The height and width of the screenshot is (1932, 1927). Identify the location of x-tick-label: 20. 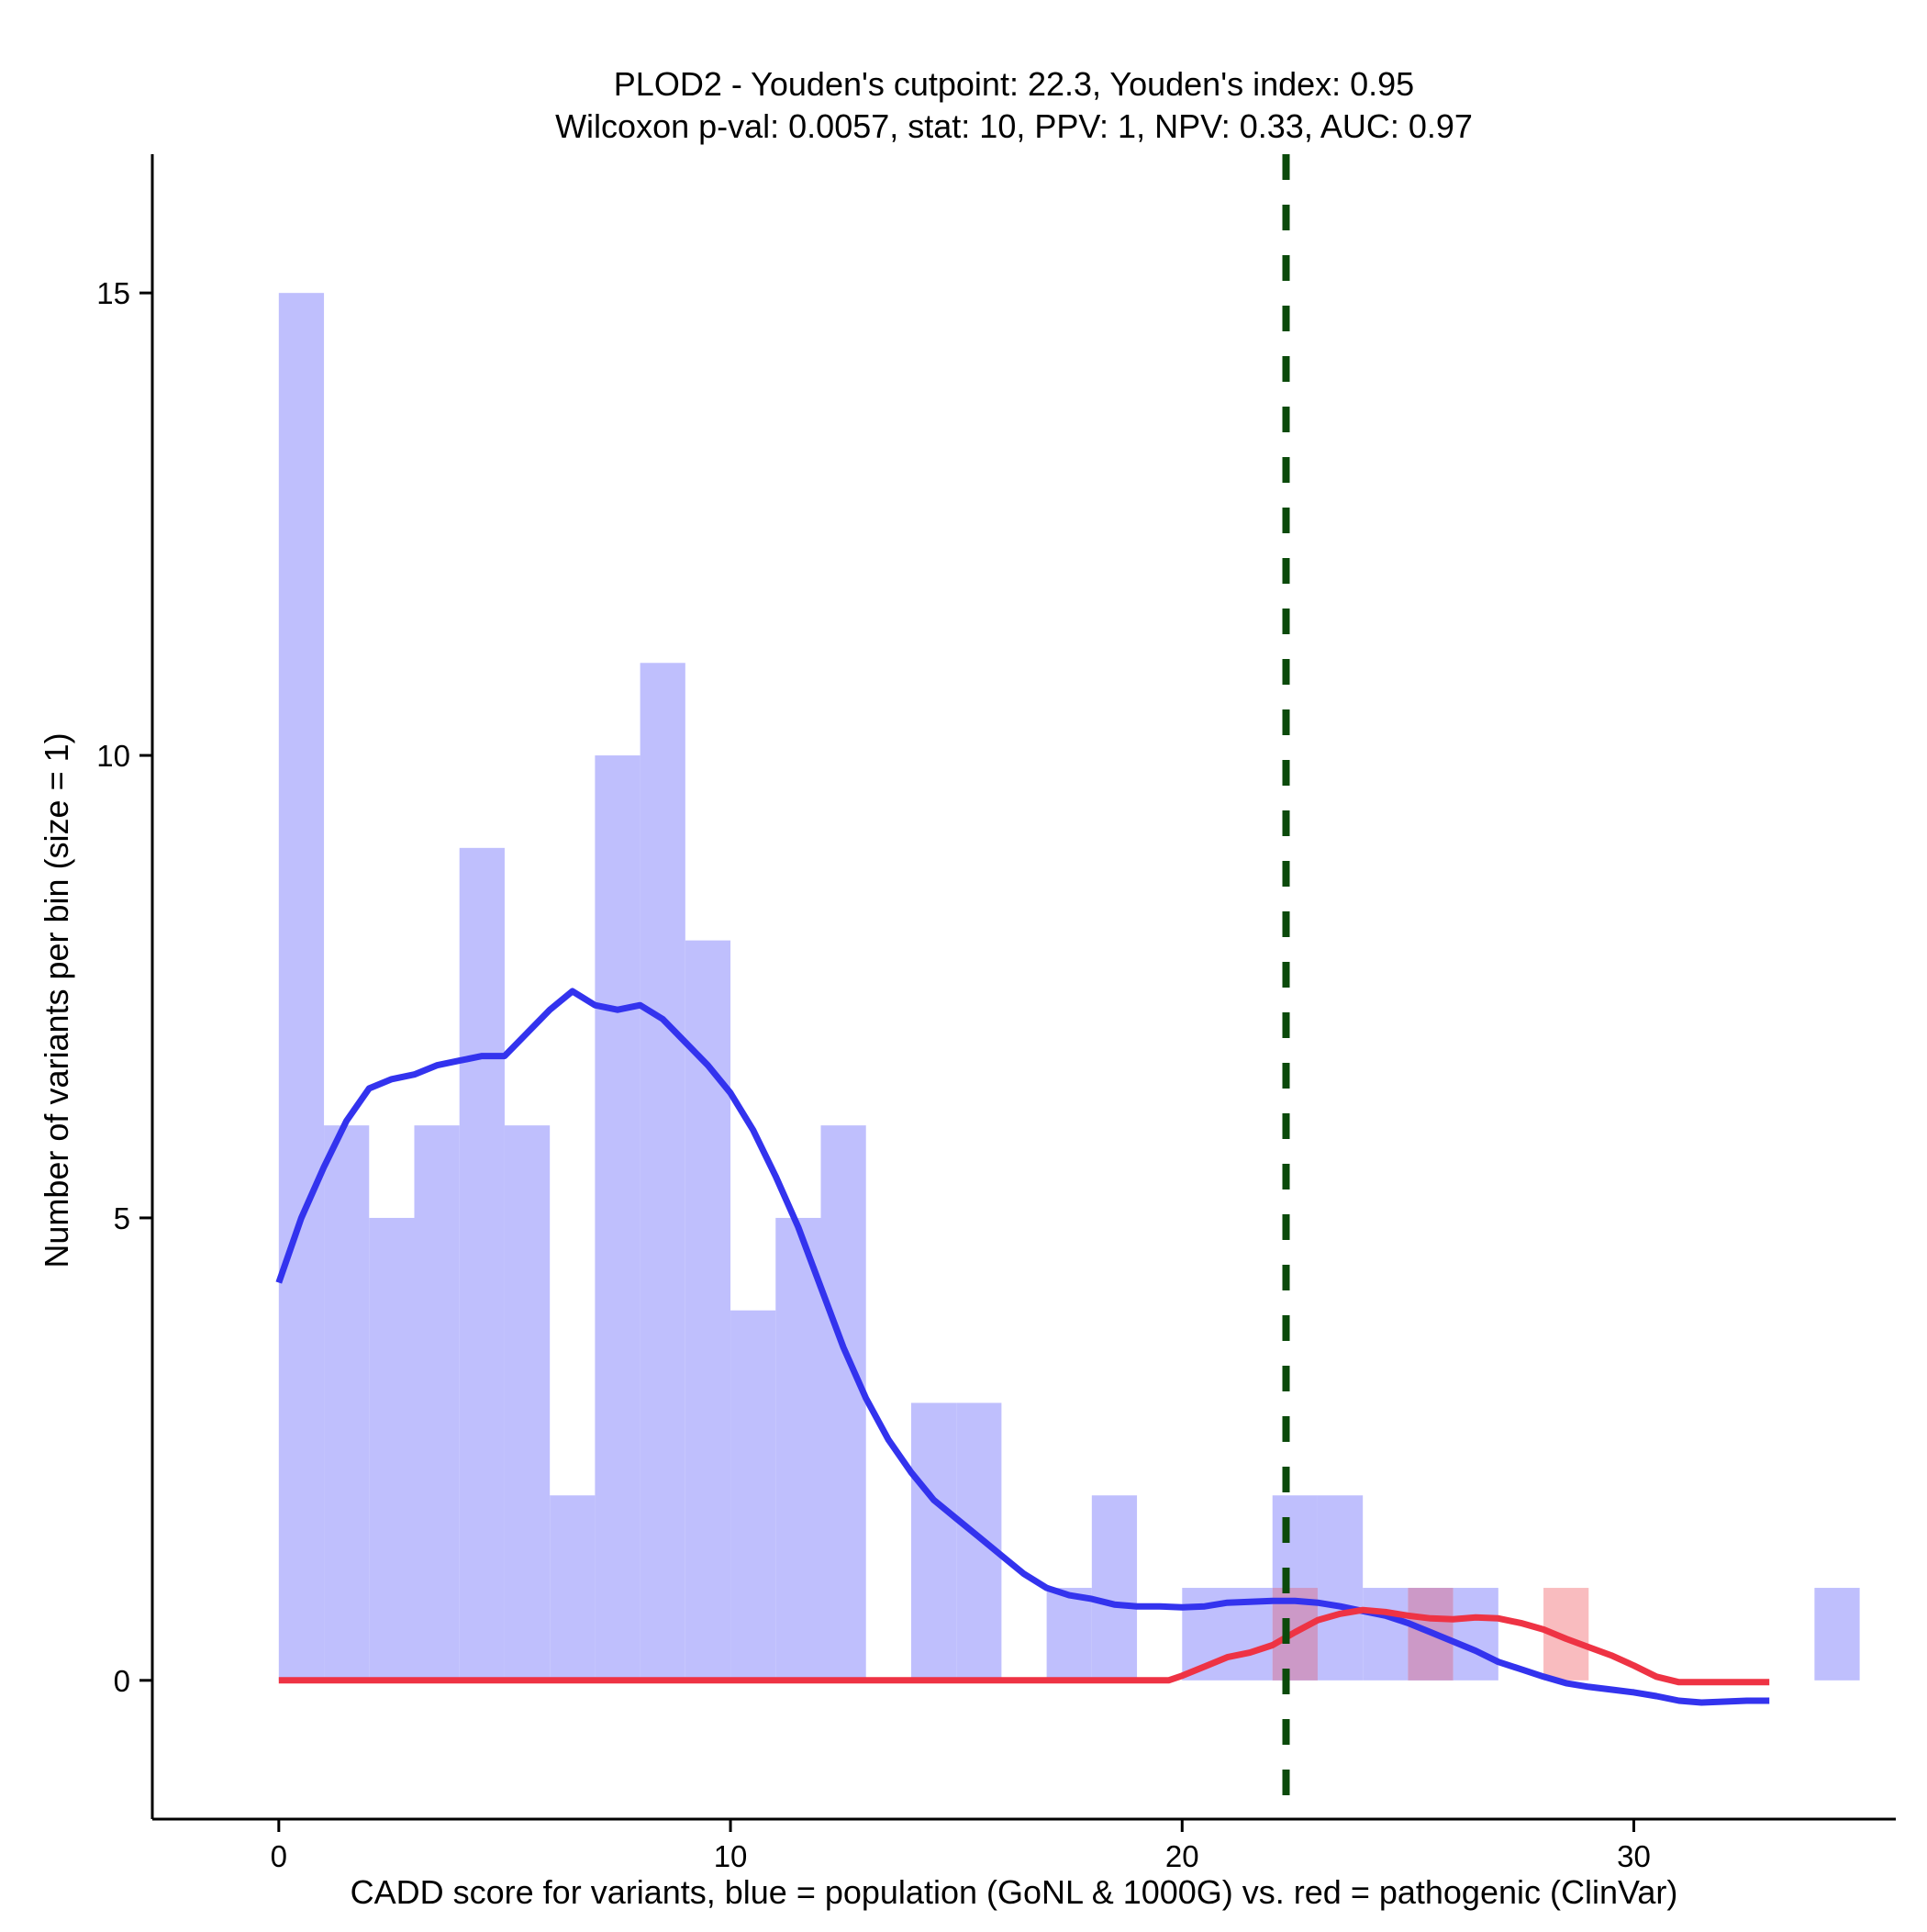
(1182, 1856).